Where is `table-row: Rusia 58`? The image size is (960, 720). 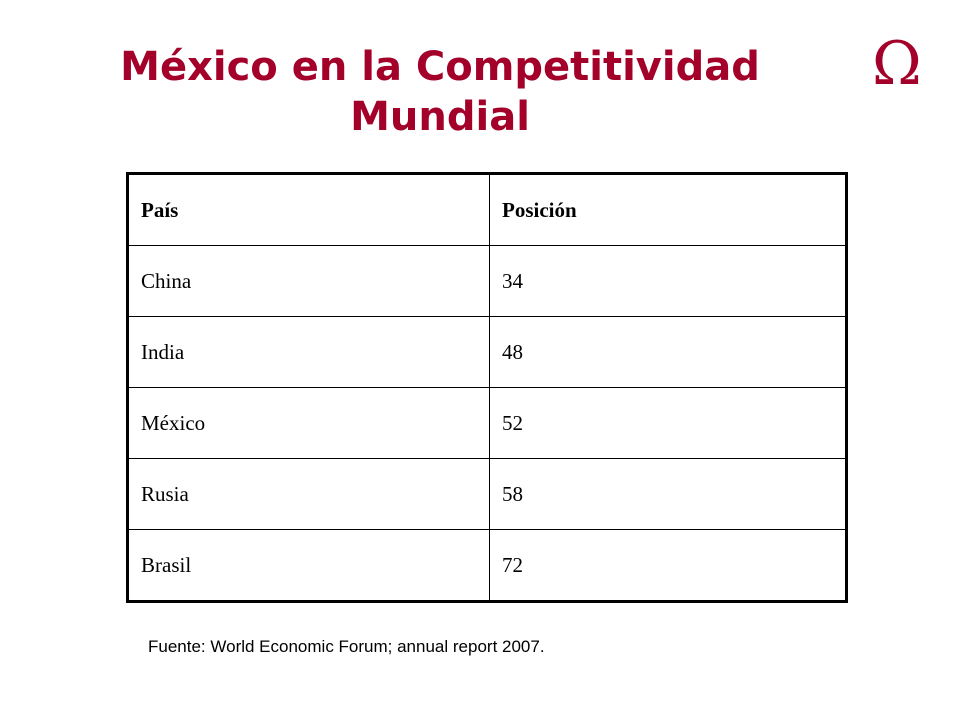
table-row: Rusia 58 is located at coordinates (487, 494).